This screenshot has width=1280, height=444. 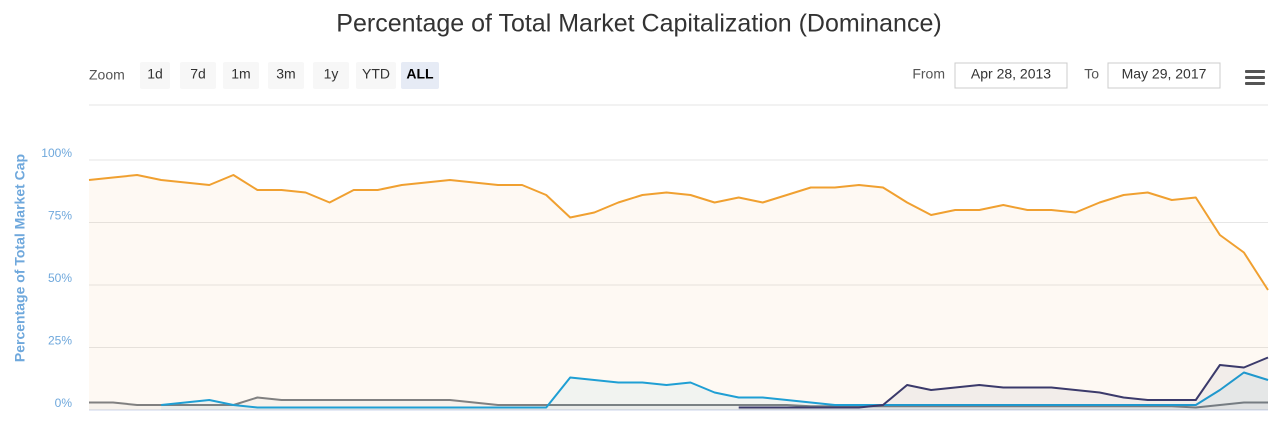 I want to click on to-label: To, so click(x=1091, y=74).